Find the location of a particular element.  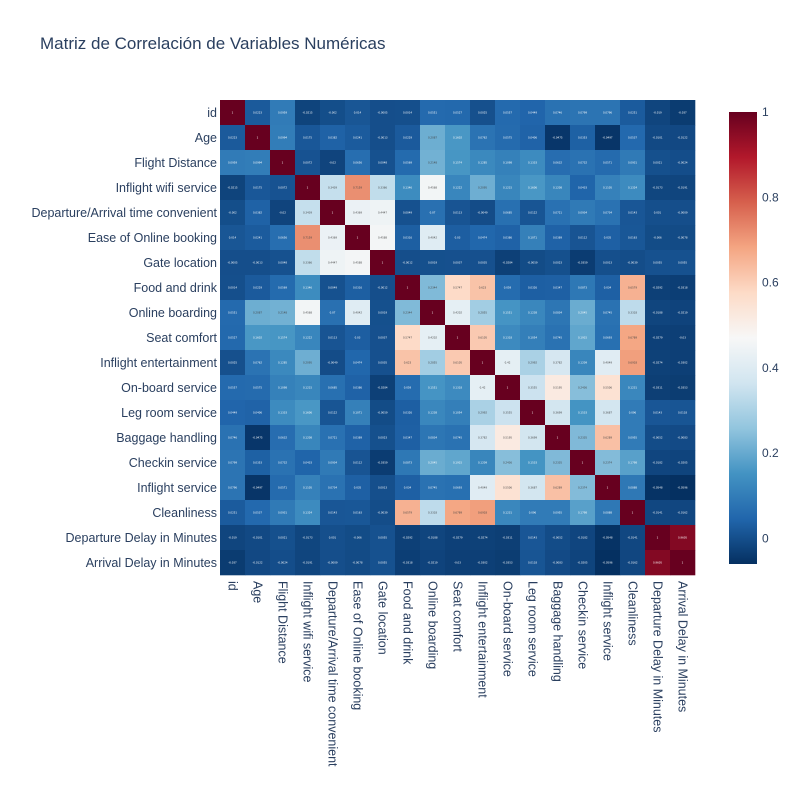

cell-value-label: 0.4202 is located at coordinates (432, 338).